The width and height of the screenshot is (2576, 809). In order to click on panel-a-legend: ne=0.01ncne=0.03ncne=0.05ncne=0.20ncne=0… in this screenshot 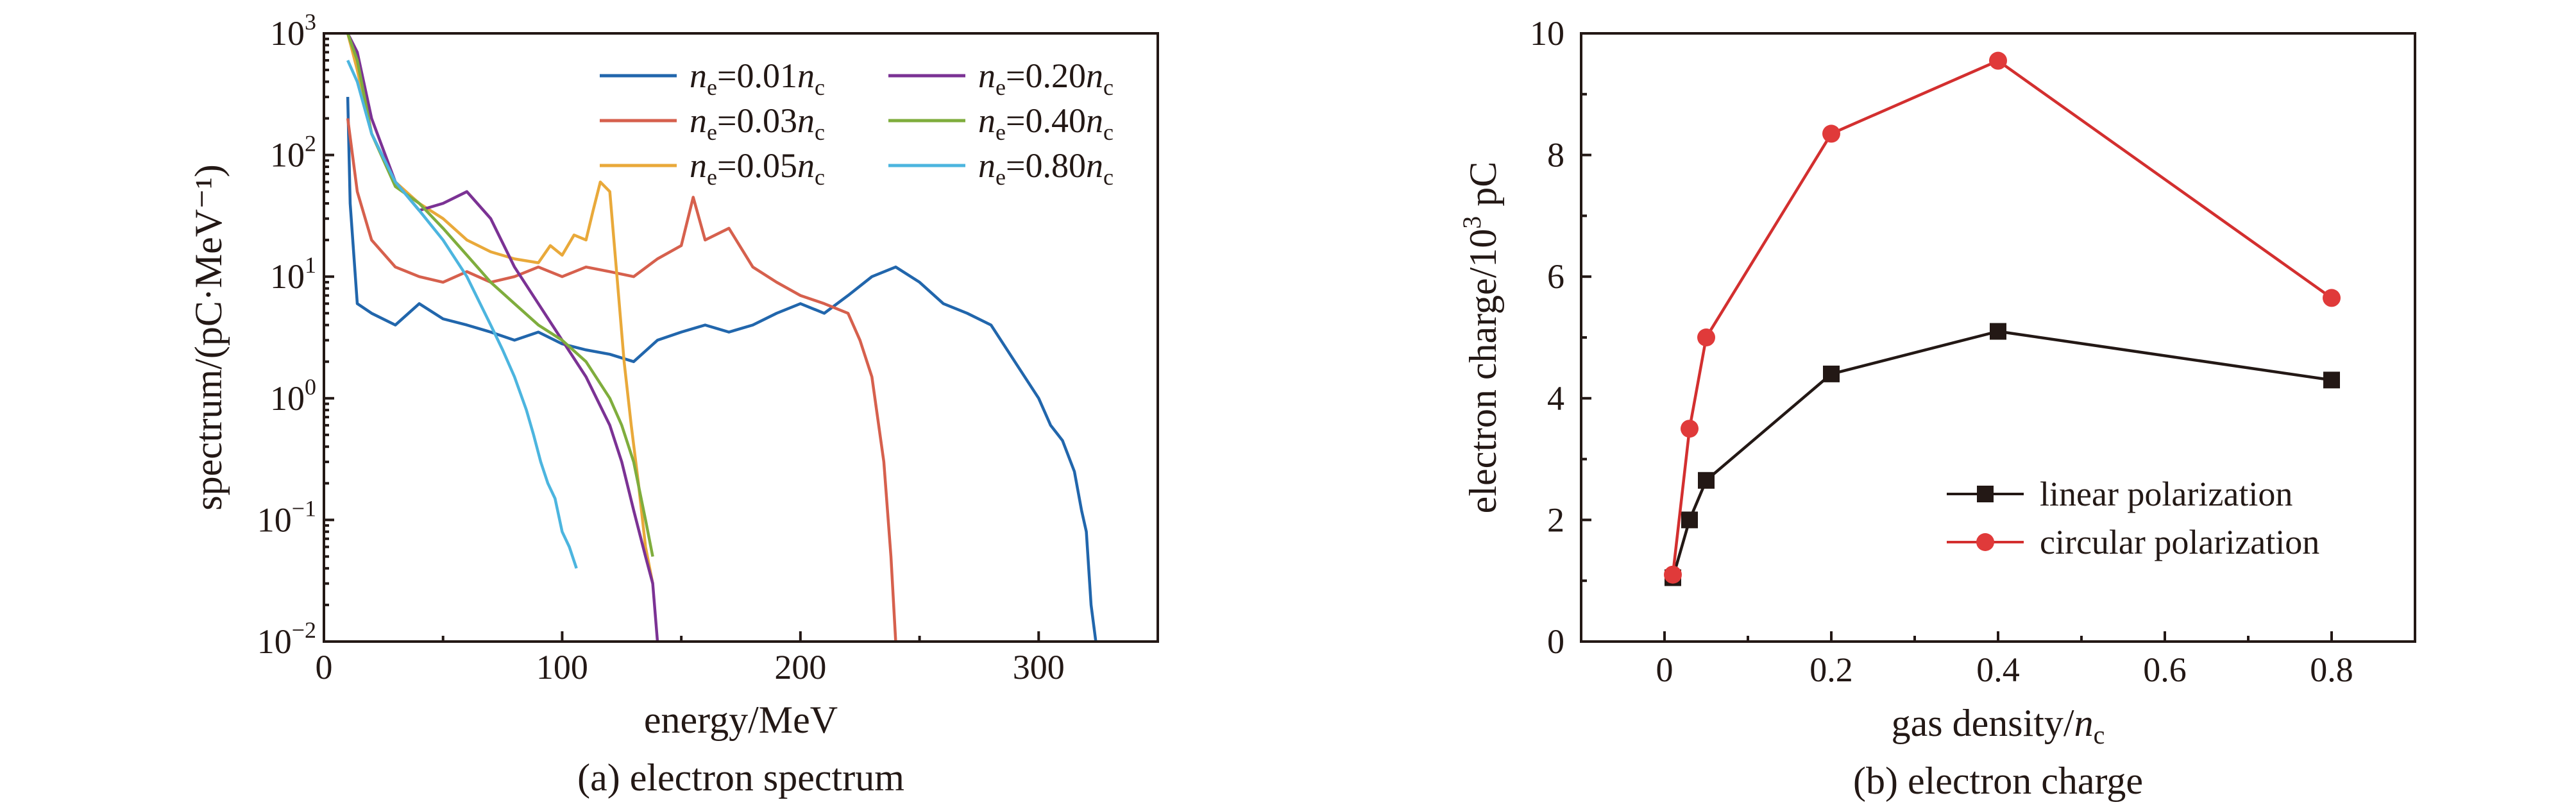, I will do `click(857, 123)`.